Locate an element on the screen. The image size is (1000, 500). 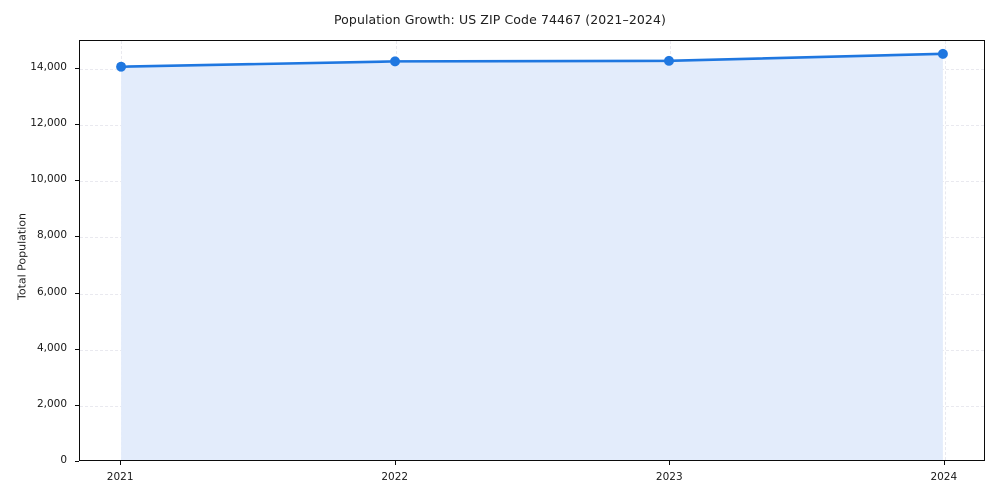
y-tick-label: 2,000 is located at coordinates (51, 403).